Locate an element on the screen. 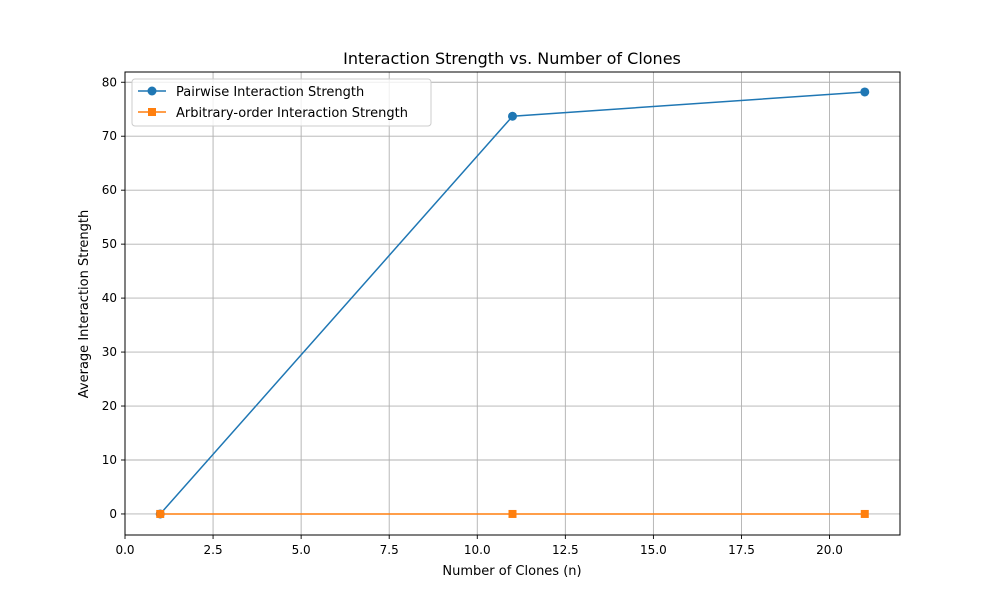 This screenshot has width=1000, height=600. legend-box is located at coordinates (281, 102).